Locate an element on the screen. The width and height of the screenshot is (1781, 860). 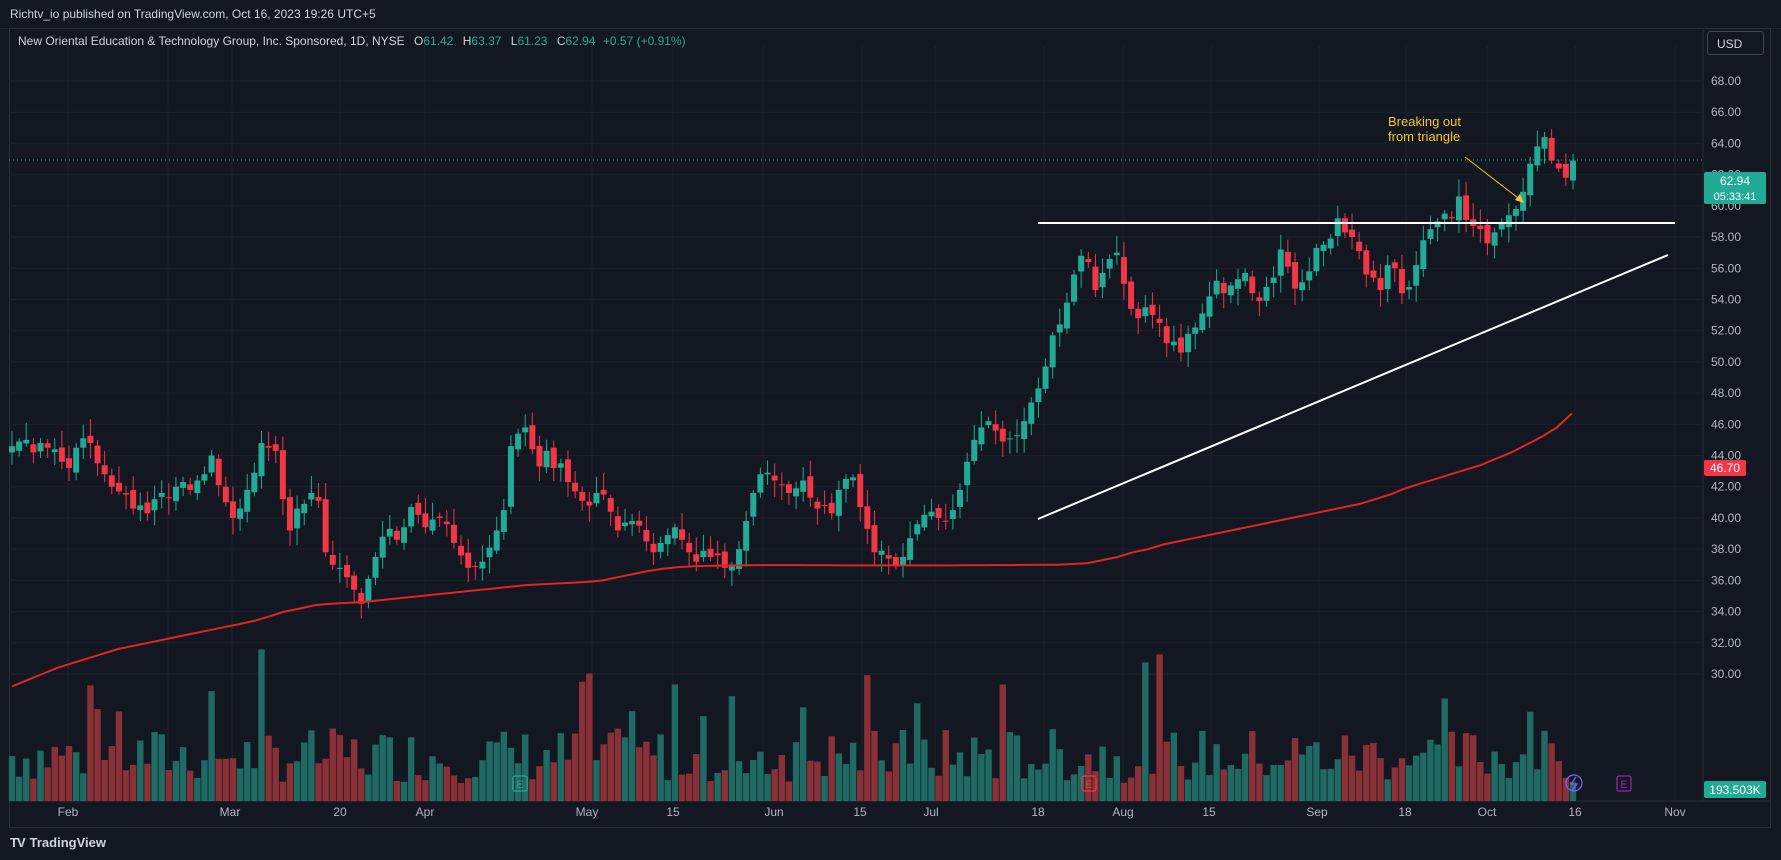
price-axis-label: 44.00 is located at coordinates (1726, 456).